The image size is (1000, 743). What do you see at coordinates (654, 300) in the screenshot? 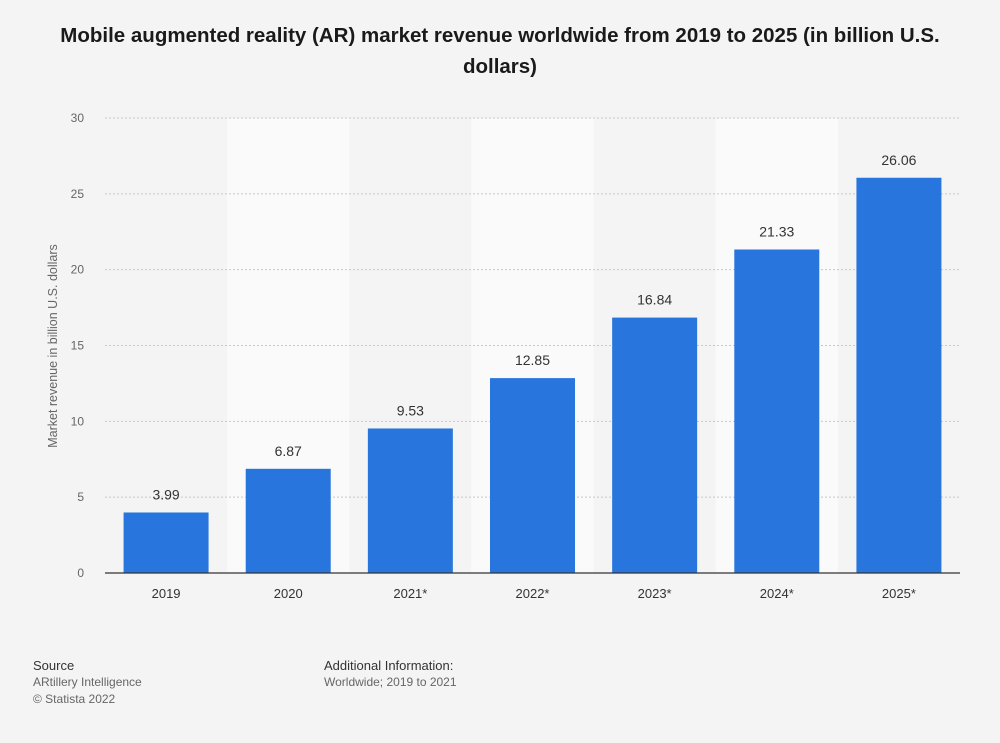
I see `value-label: 16.84` at bounding box center [654, 300].